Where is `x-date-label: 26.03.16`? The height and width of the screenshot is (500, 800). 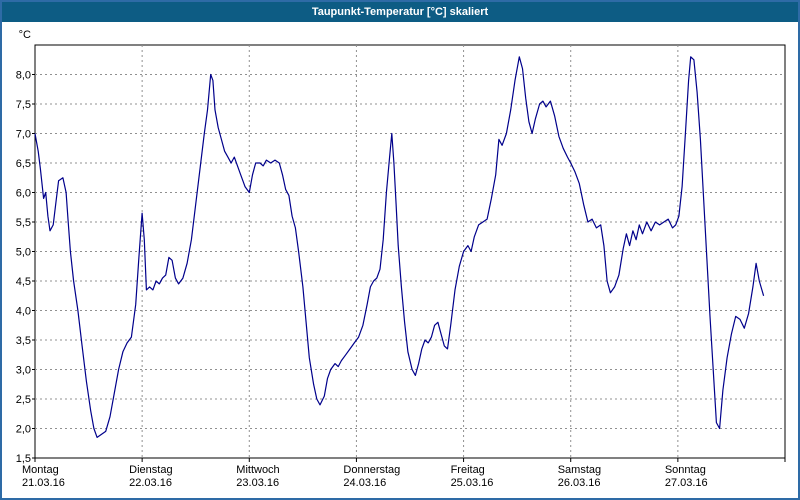
x-date-label: 26.03.16 is located at coordinates (579, 483).